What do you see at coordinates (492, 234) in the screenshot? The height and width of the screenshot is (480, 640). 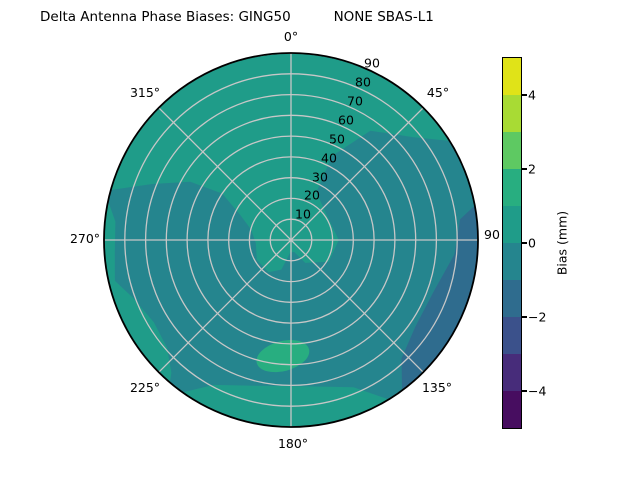 I see `theta-label-90: 90` at bounding box center [492, 234].